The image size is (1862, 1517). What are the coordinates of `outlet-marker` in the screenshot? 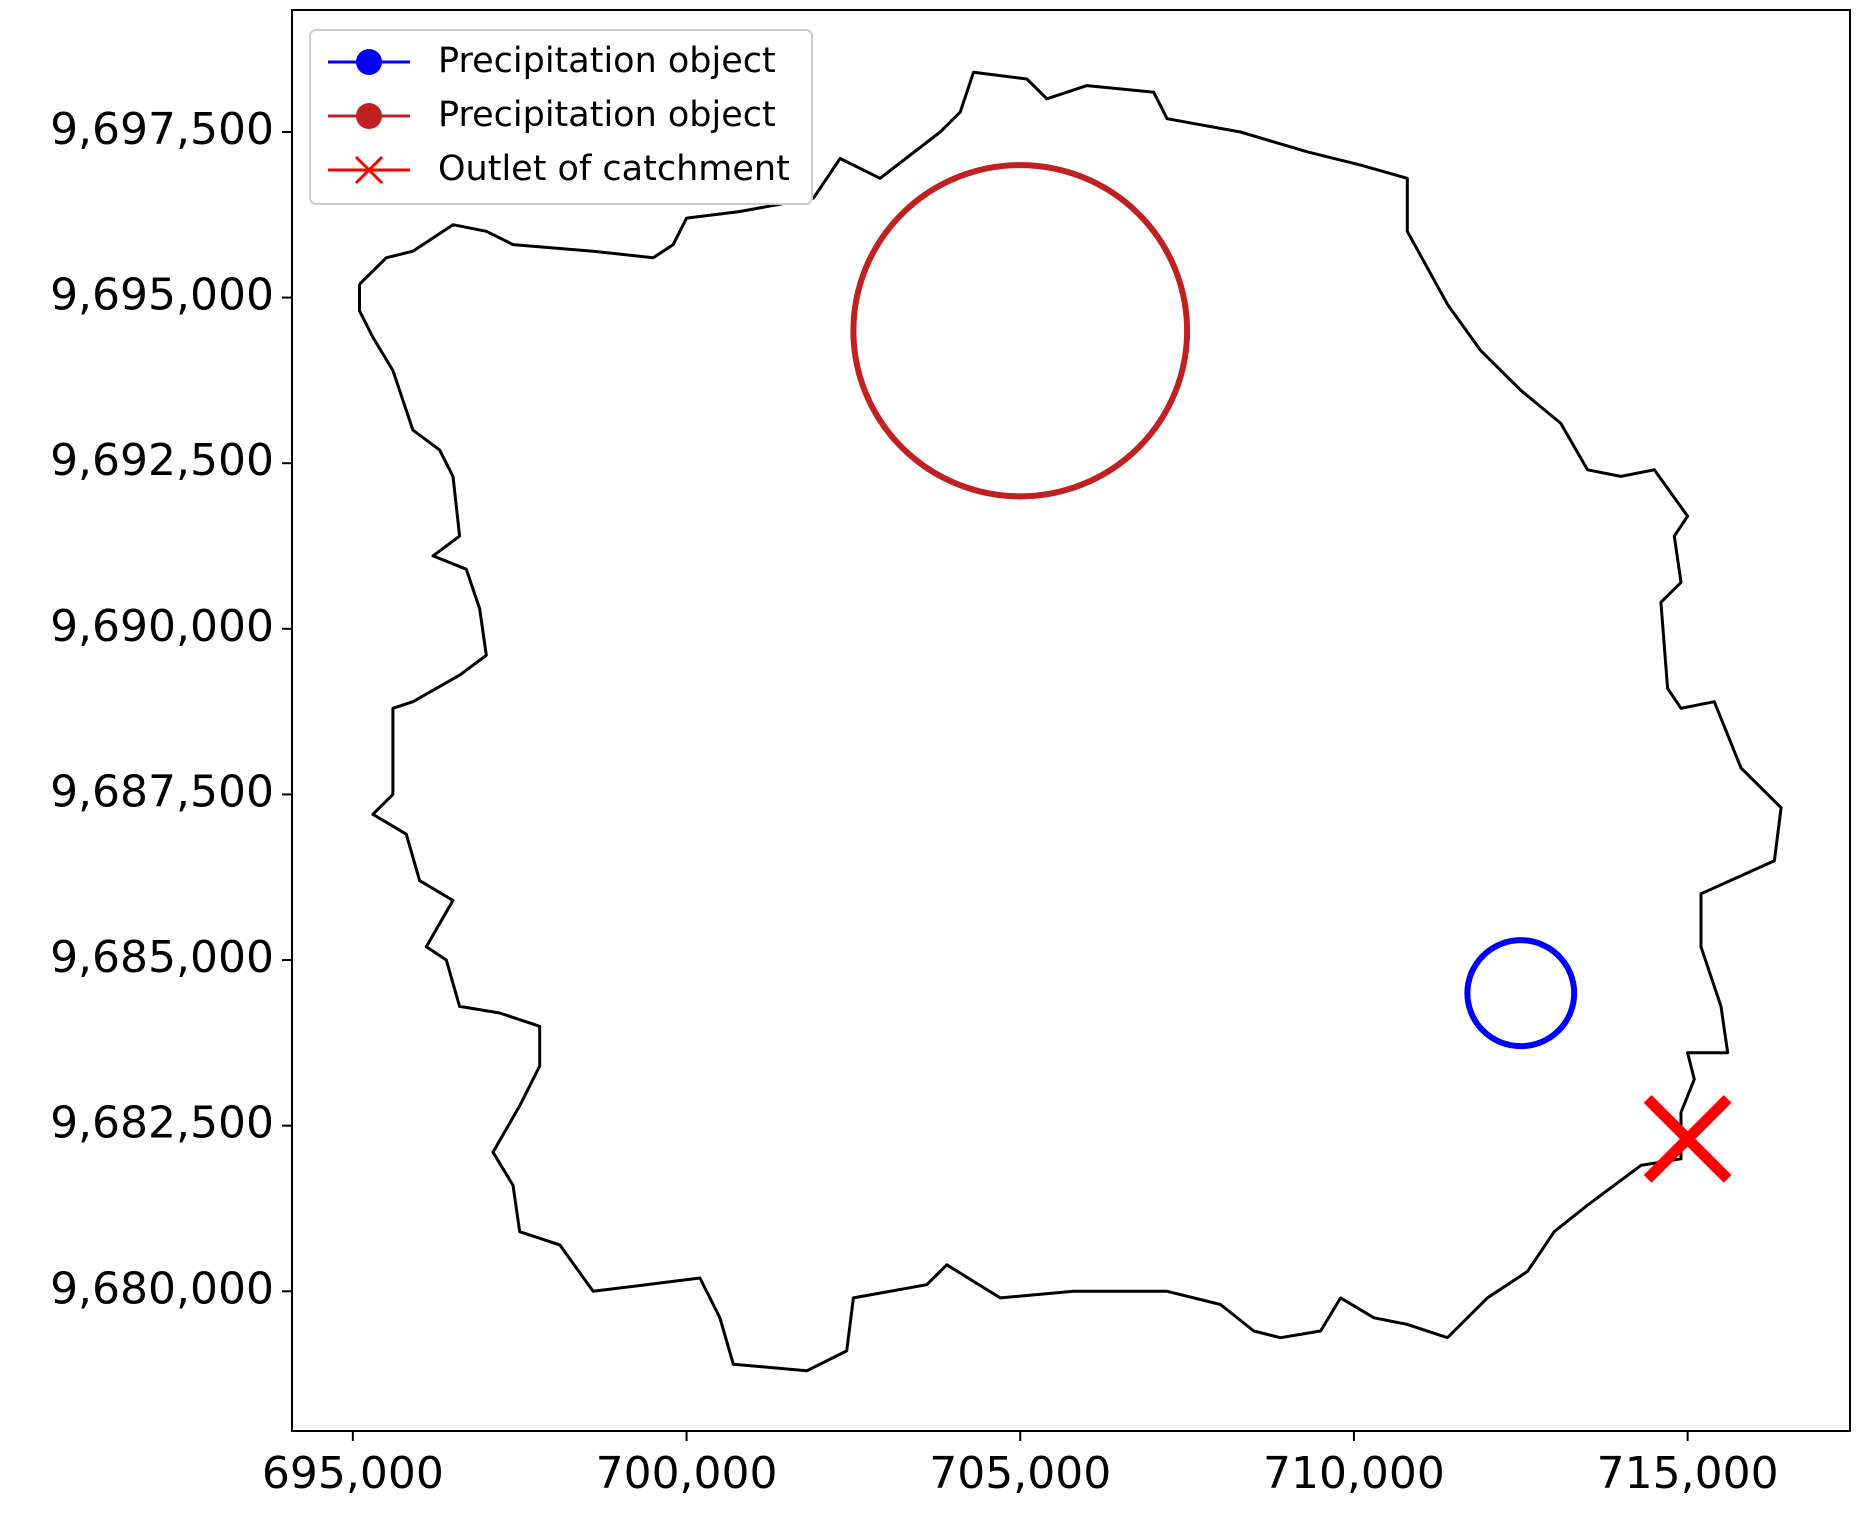 It's located at (1687, 1139).